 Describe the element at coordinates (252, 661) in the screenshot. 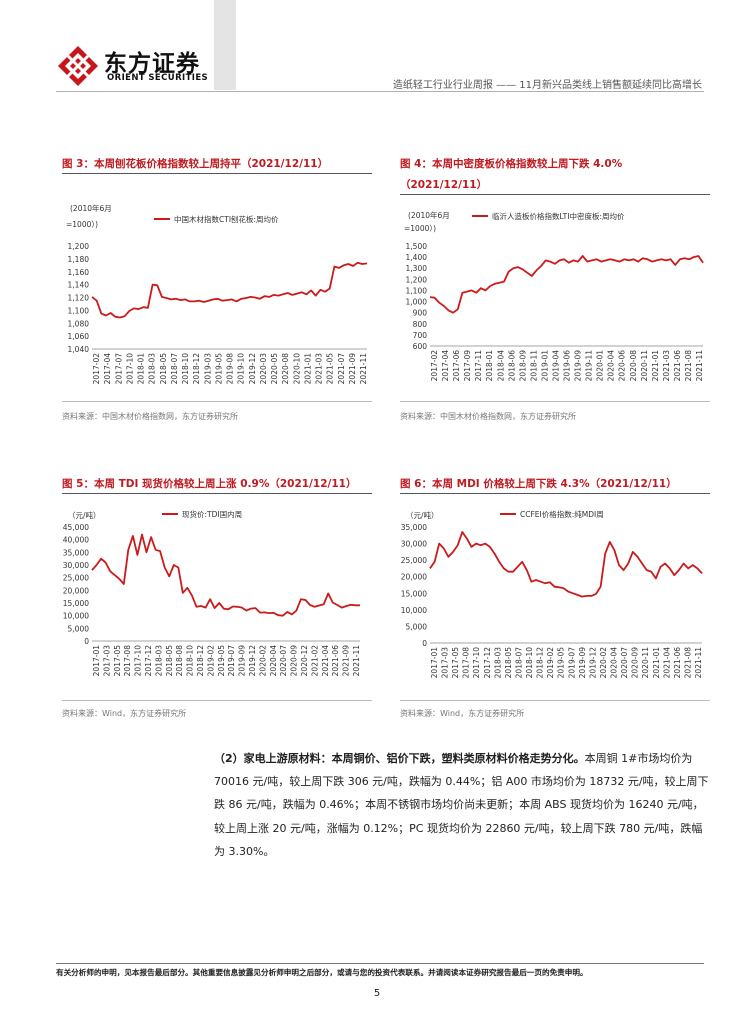

I see `x-tick-label: 2019-12` at that location.